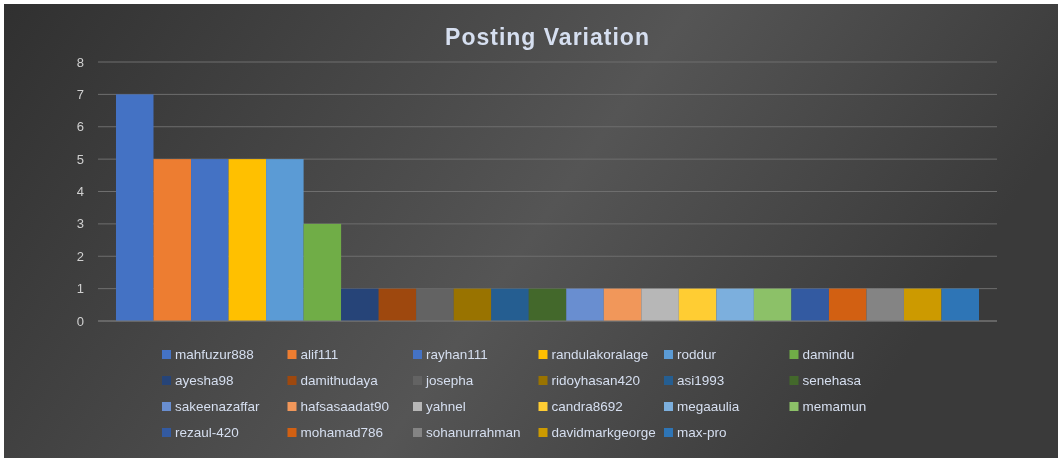 The width and height of the screenshot is (1064, 468). I want to click on legend-label: ayesha98, so click(204, 380).